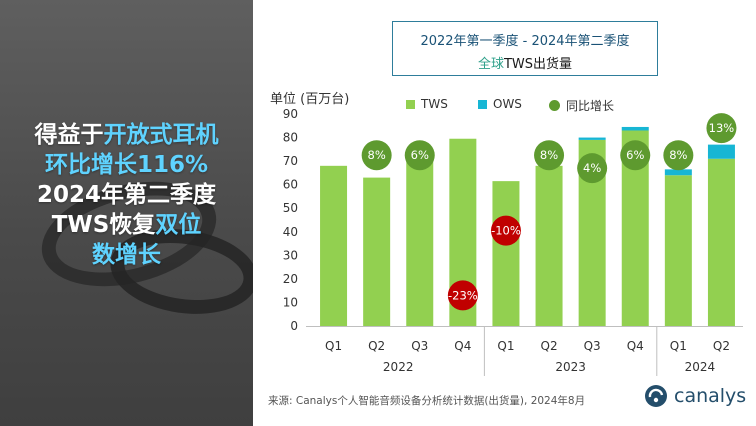 This screenshot has height=426, width=756. I want to click on growth-label-9: 13%, so click(722, 128).